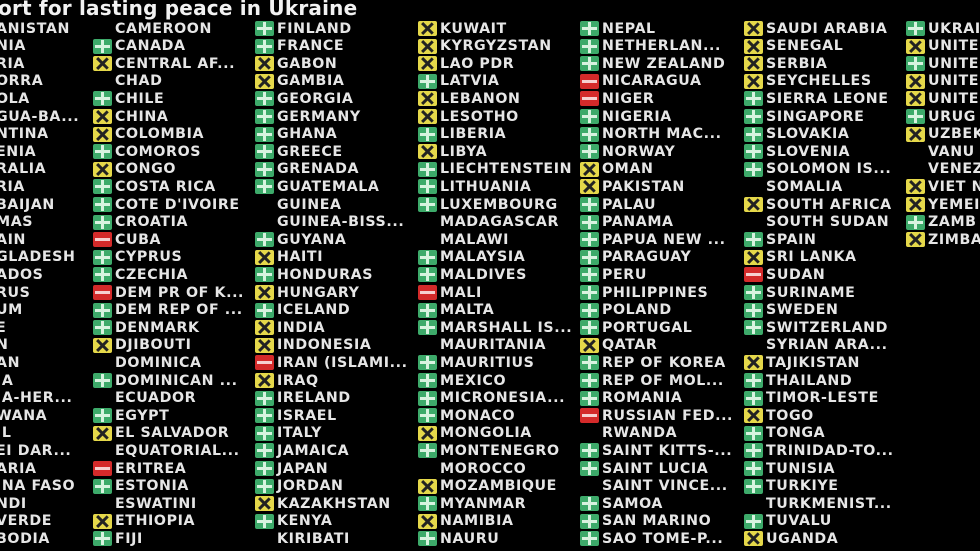  Describe the element at coordinates (808, 151) in the screenshot. I see `country-name: SLOVENIA` at that location.